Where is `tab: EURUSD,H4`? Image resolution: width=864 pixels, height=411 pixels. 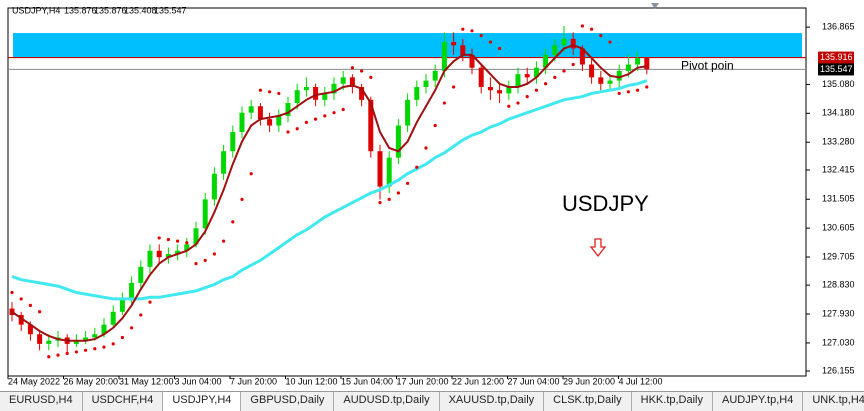
tab: EURUSD,H4 is located at coordinates (41, 401).